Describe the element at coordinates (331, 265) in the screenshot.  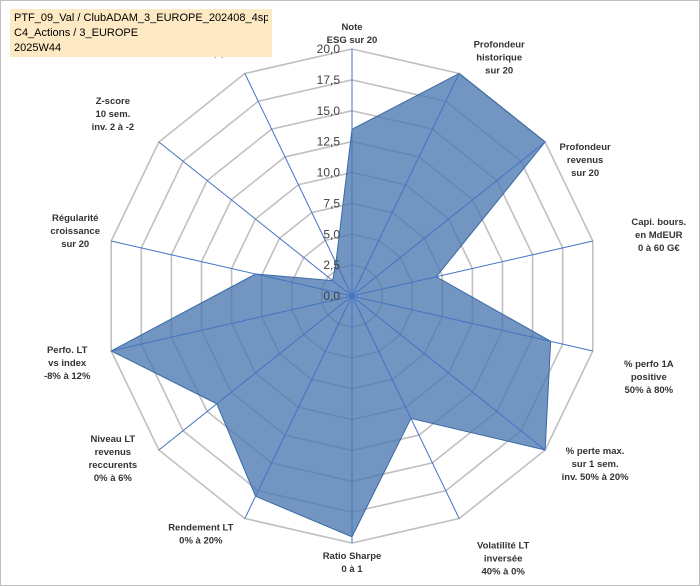
I see `tick-label: 2,5` at that location.